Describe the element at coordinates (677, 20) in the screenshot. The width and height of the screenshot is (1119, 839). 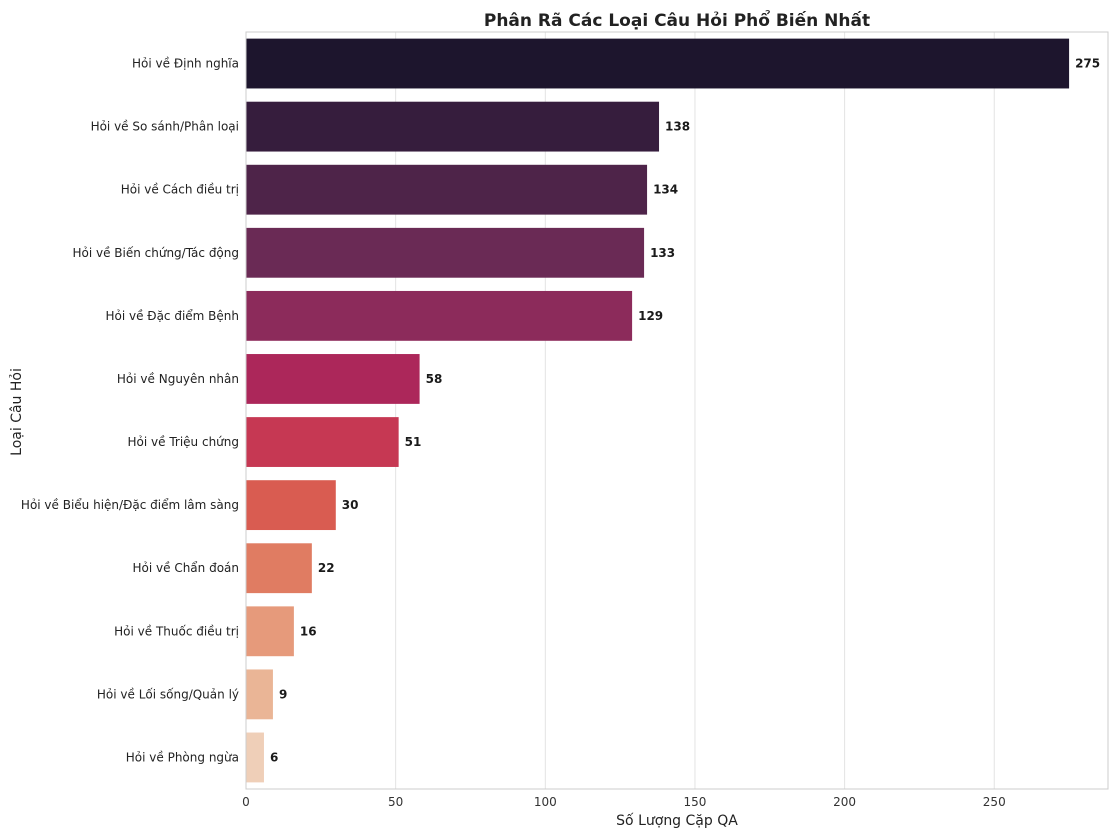
I see `chart-title: Phân Rã Các Loại Câu Hỏi Phổ Biến Nhất` at that location.